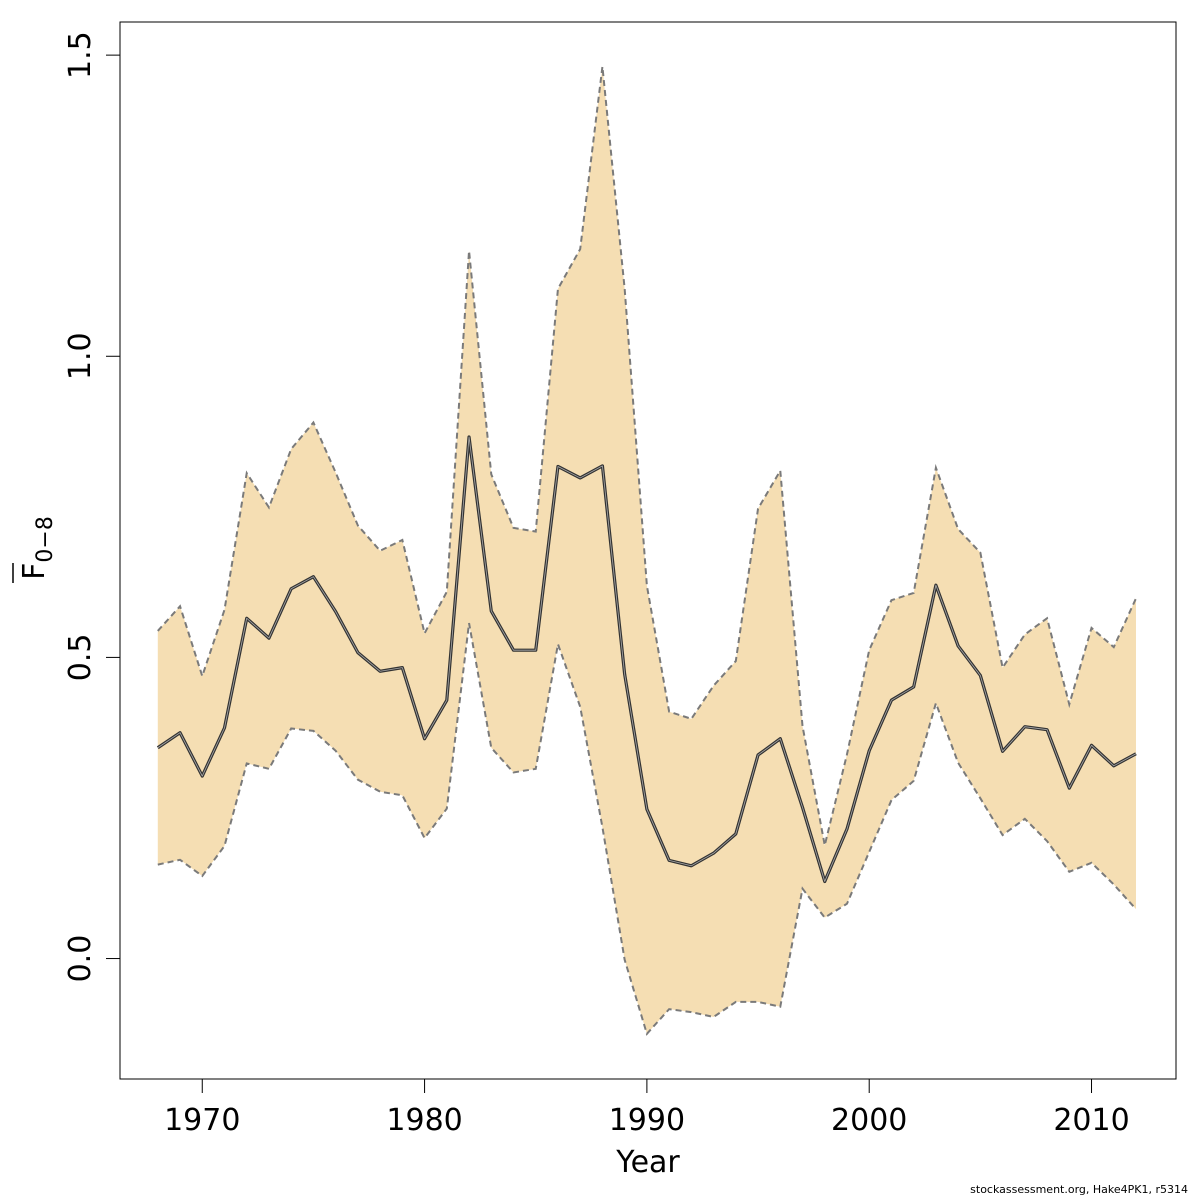 The image size is (1200, 1200). What do you see at coordinates (80, 658) in the screenshot?
I see `y-tick-label: 0.5` at bounding box center [80, 658].